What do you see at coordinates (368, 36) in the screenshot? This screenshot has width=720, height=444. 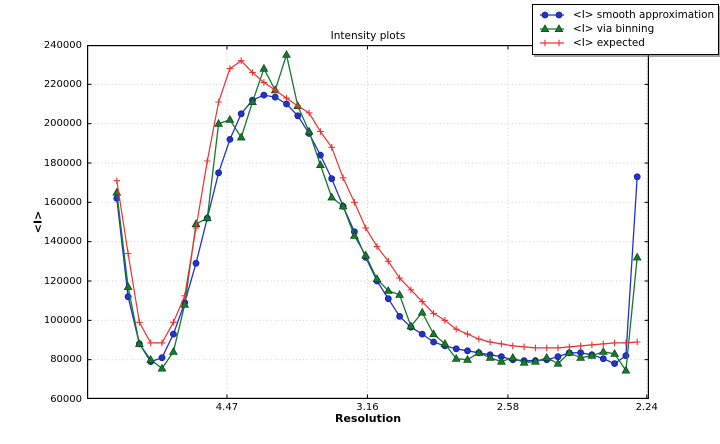 I see `chart-title: Intensity plots` at bounding box center [368, 36].